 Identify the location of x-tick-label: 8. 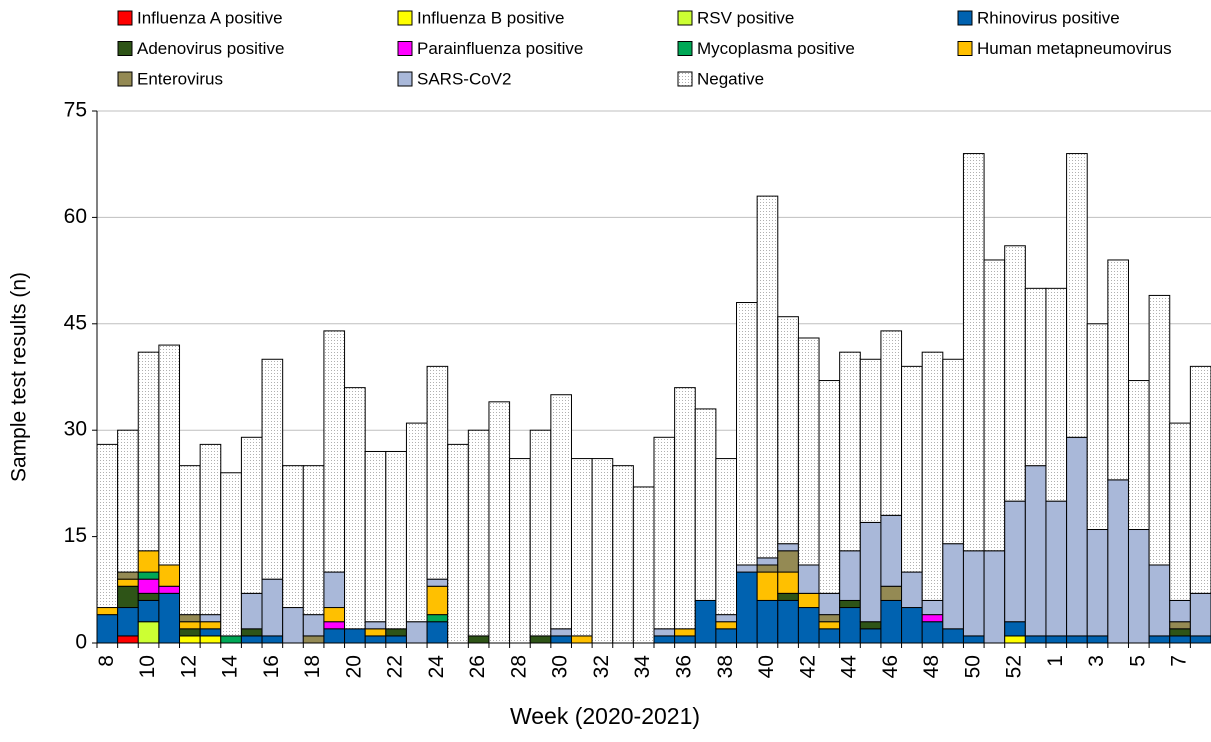
(106, 661).